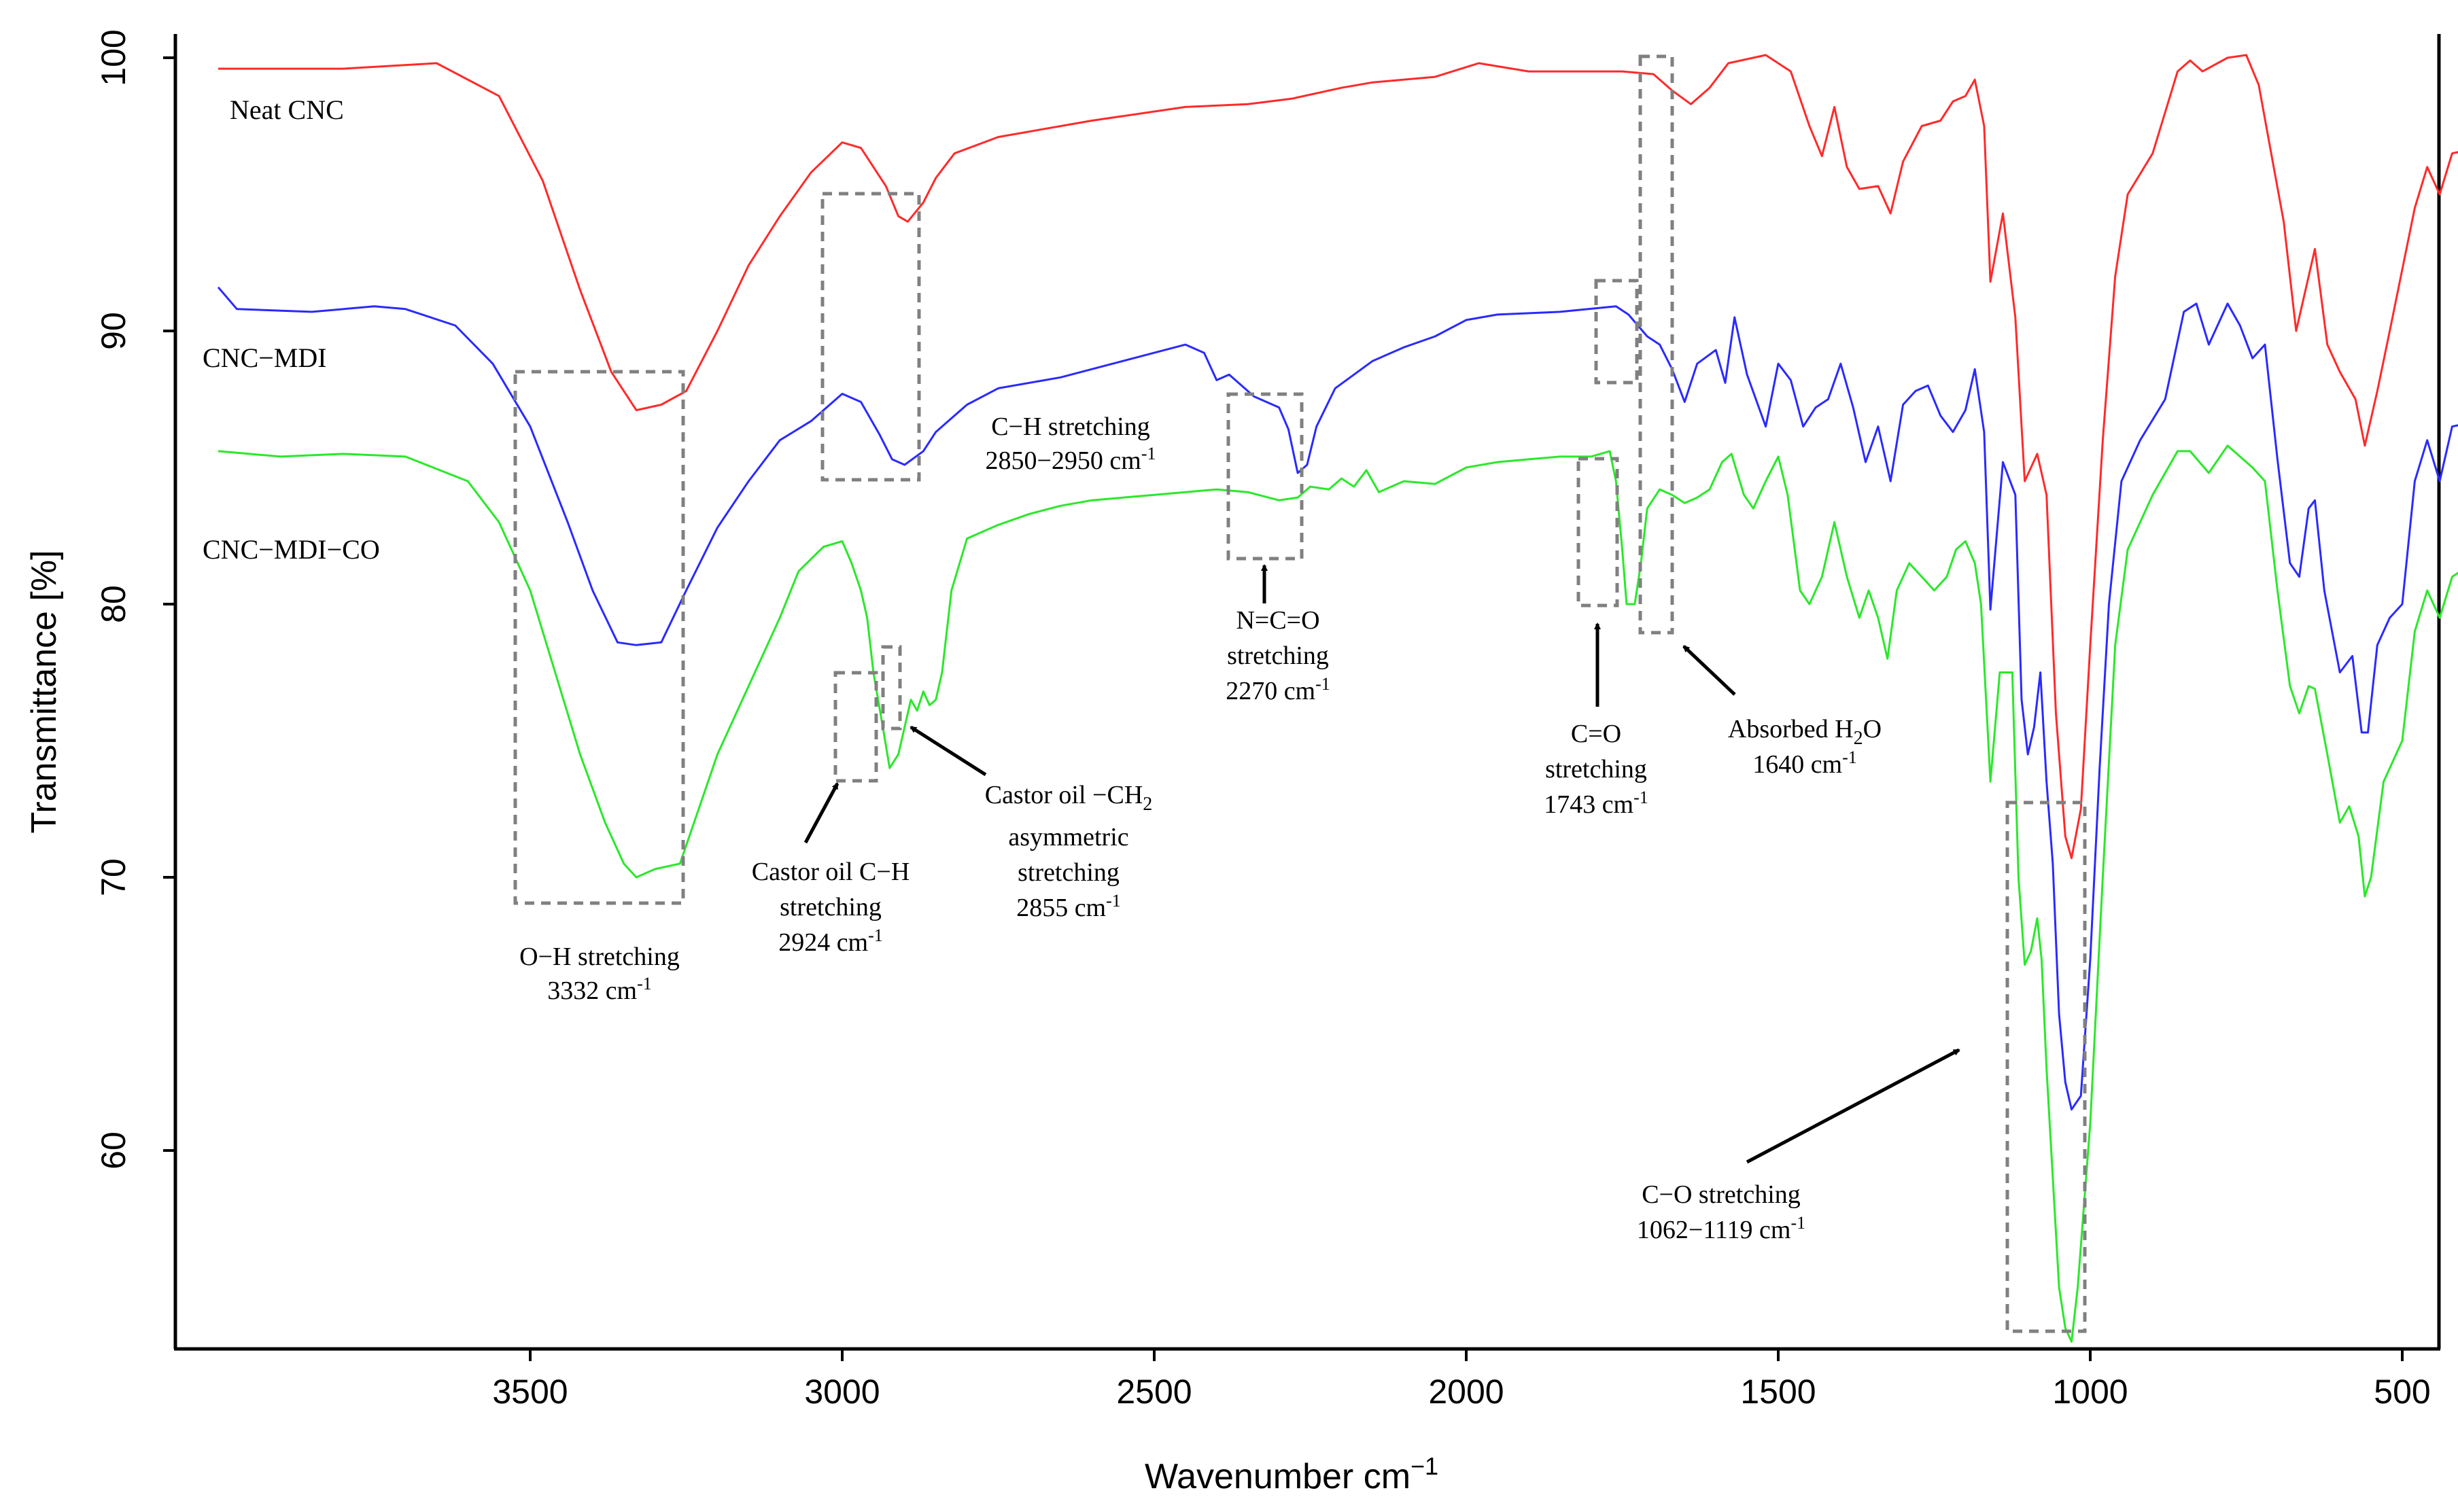 This screenshot has width=2458, height=1512. Describe the element at coordinates (113, 604) in the screenshot. I see `y-tick-label-80: 80` at that location.